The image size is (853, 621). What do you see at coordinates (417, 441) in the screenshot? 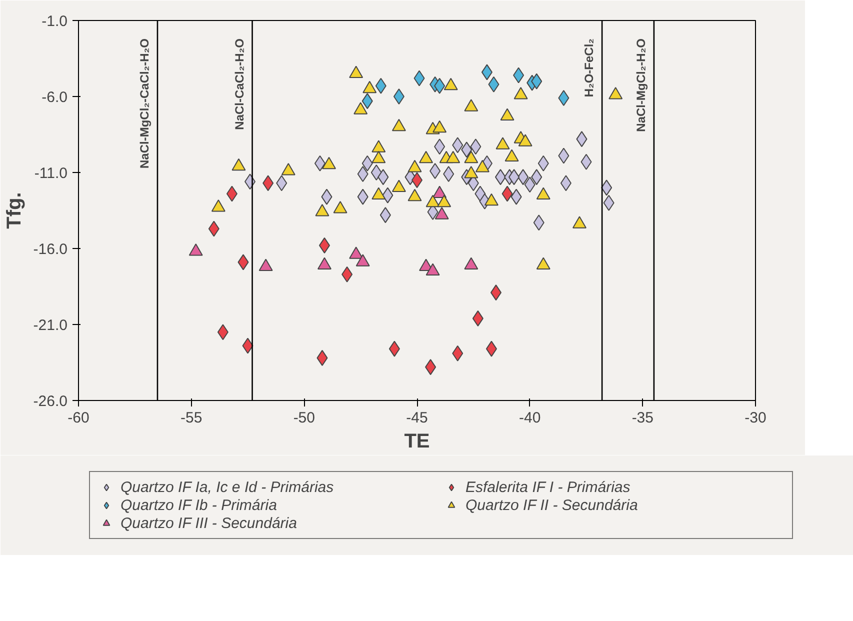
I see `x-axis-title: TE` at bounding box center [417, 441].